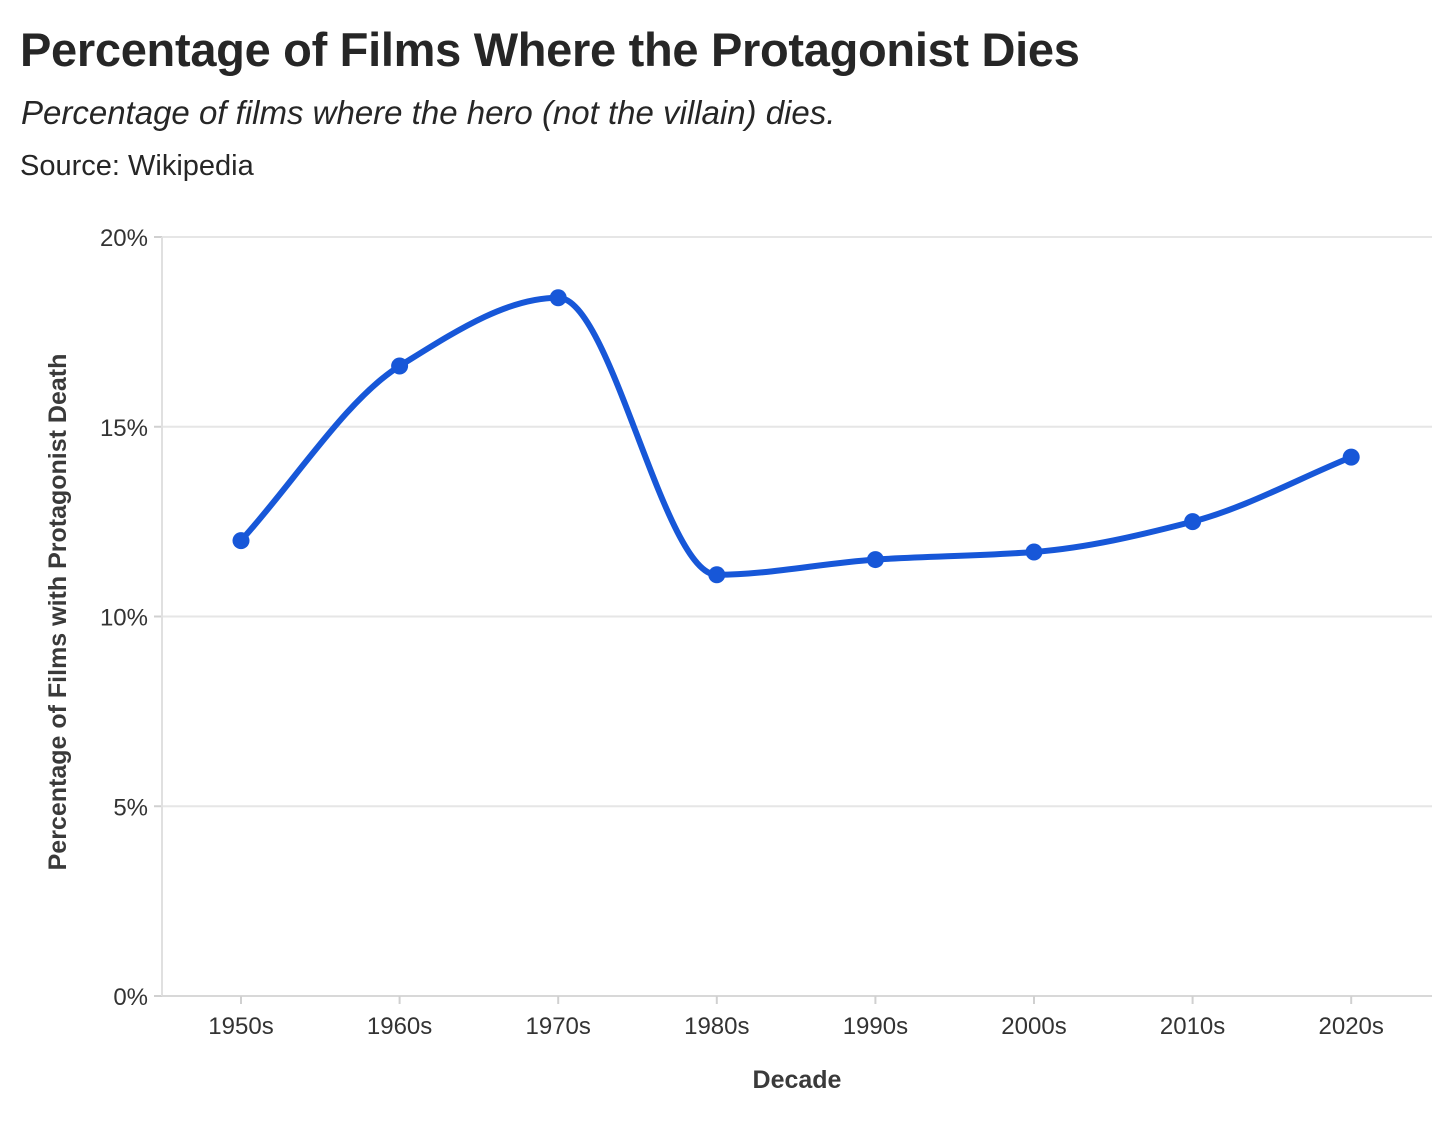  Describe the element at coordinates (137, 166) in the screenshot. I see `chart-source: Source: Wikipedia` at that location.